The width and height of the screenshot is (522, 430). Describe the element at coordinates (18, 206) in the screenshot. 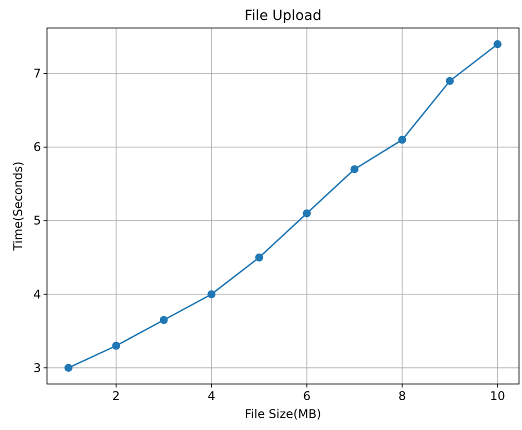

I see `y-axis-title: Time(Seconds)` at that location.